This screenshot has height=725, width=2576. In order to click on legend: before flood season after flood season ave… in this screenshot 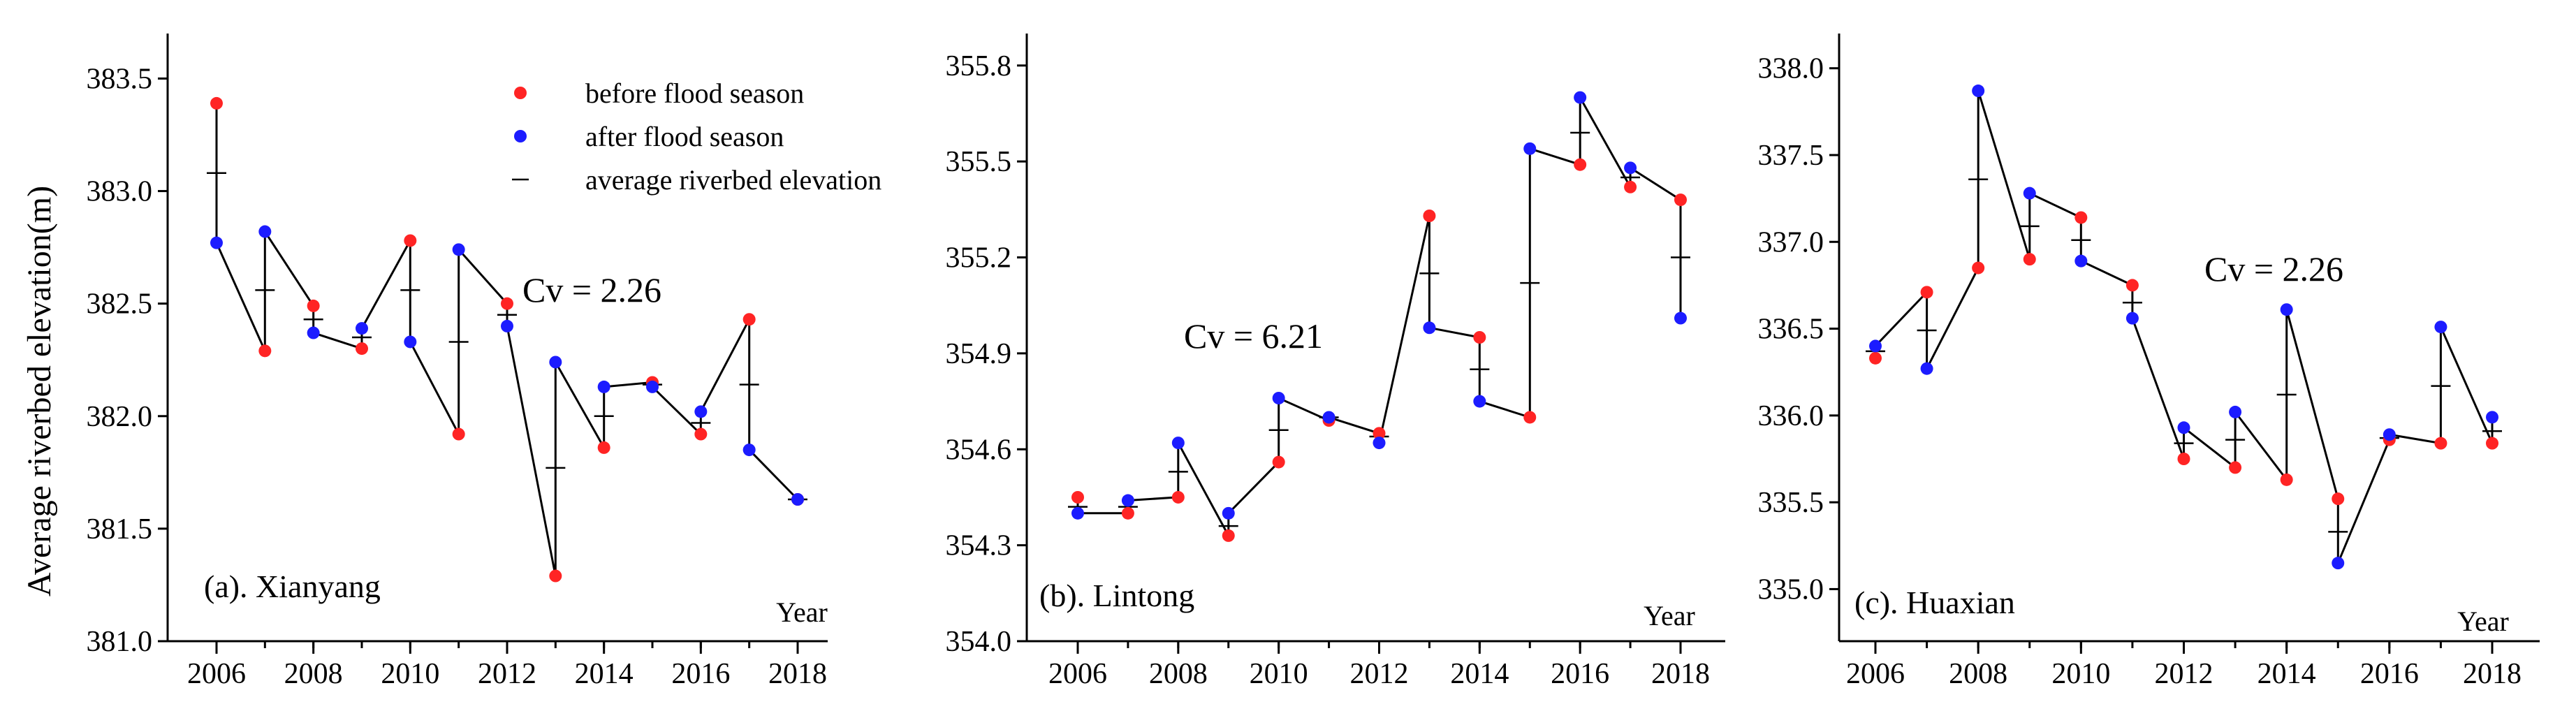, I will do `click(696, 137)`.